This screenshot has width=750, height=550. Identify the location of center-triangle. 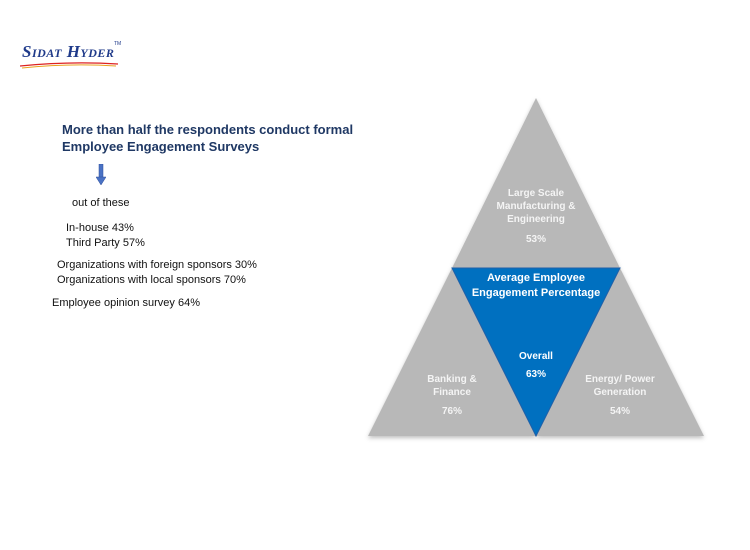
(536, 352).